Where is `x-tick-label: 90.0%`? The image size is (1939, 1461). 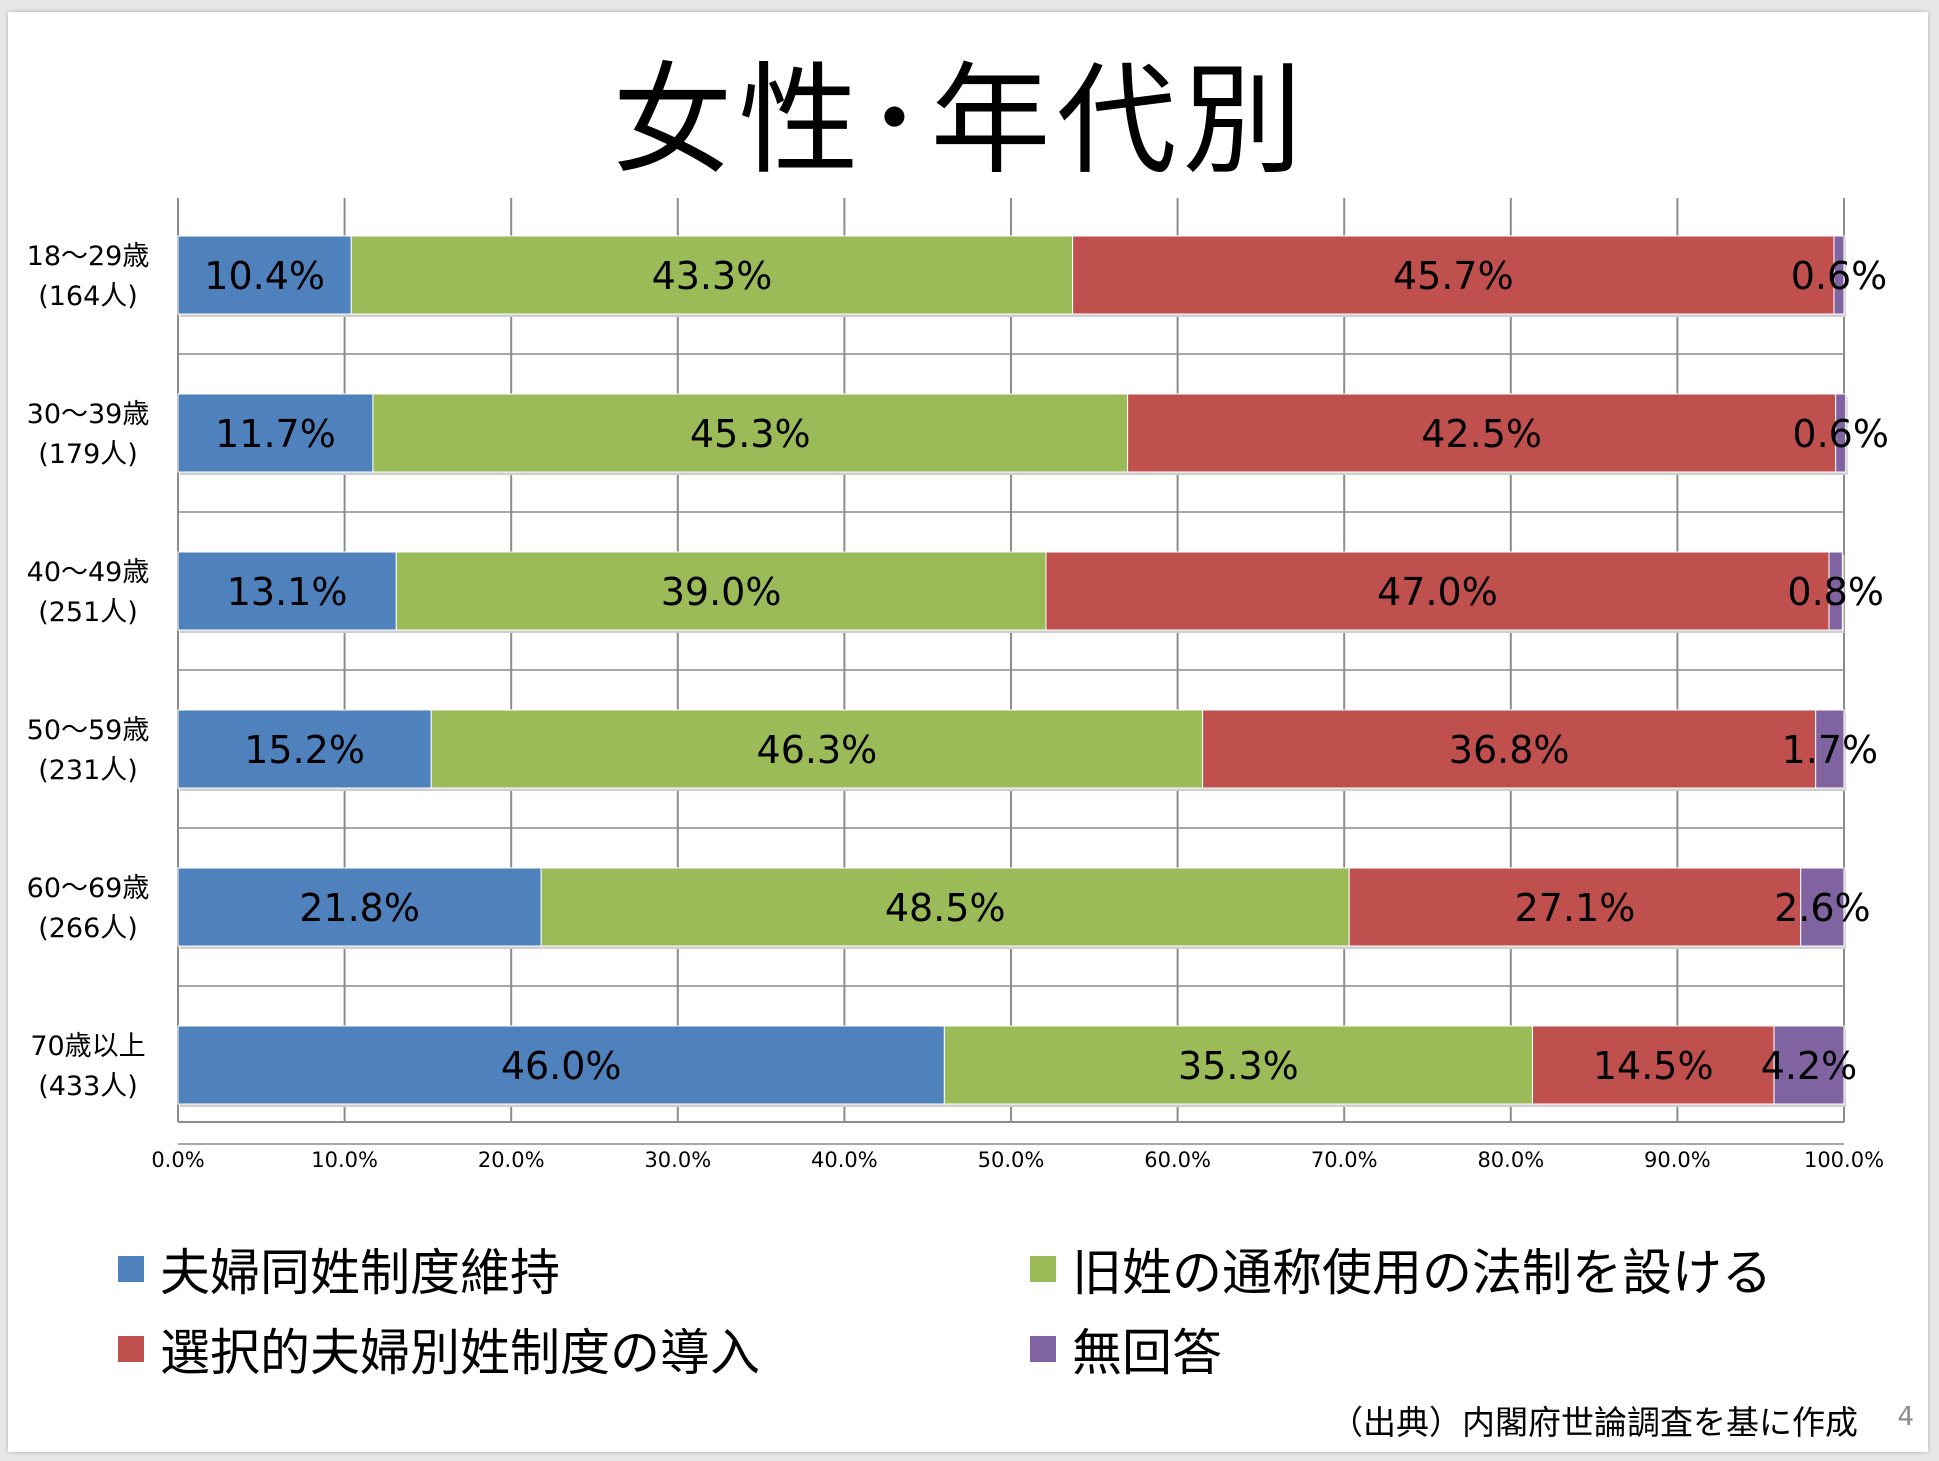 x-tick-label: 90.0% is located at coordinates (1677, 1160).